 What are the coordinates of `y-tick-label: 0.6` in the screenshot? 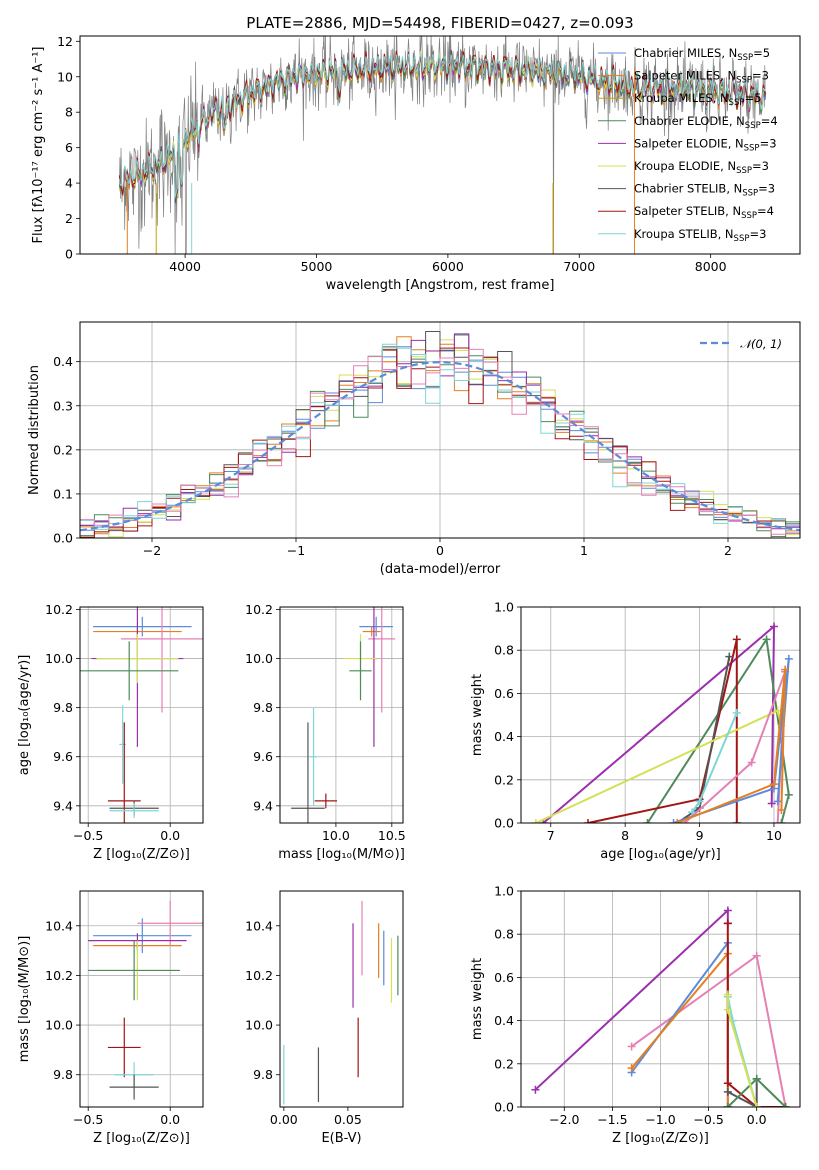 It's located at (504, 693).